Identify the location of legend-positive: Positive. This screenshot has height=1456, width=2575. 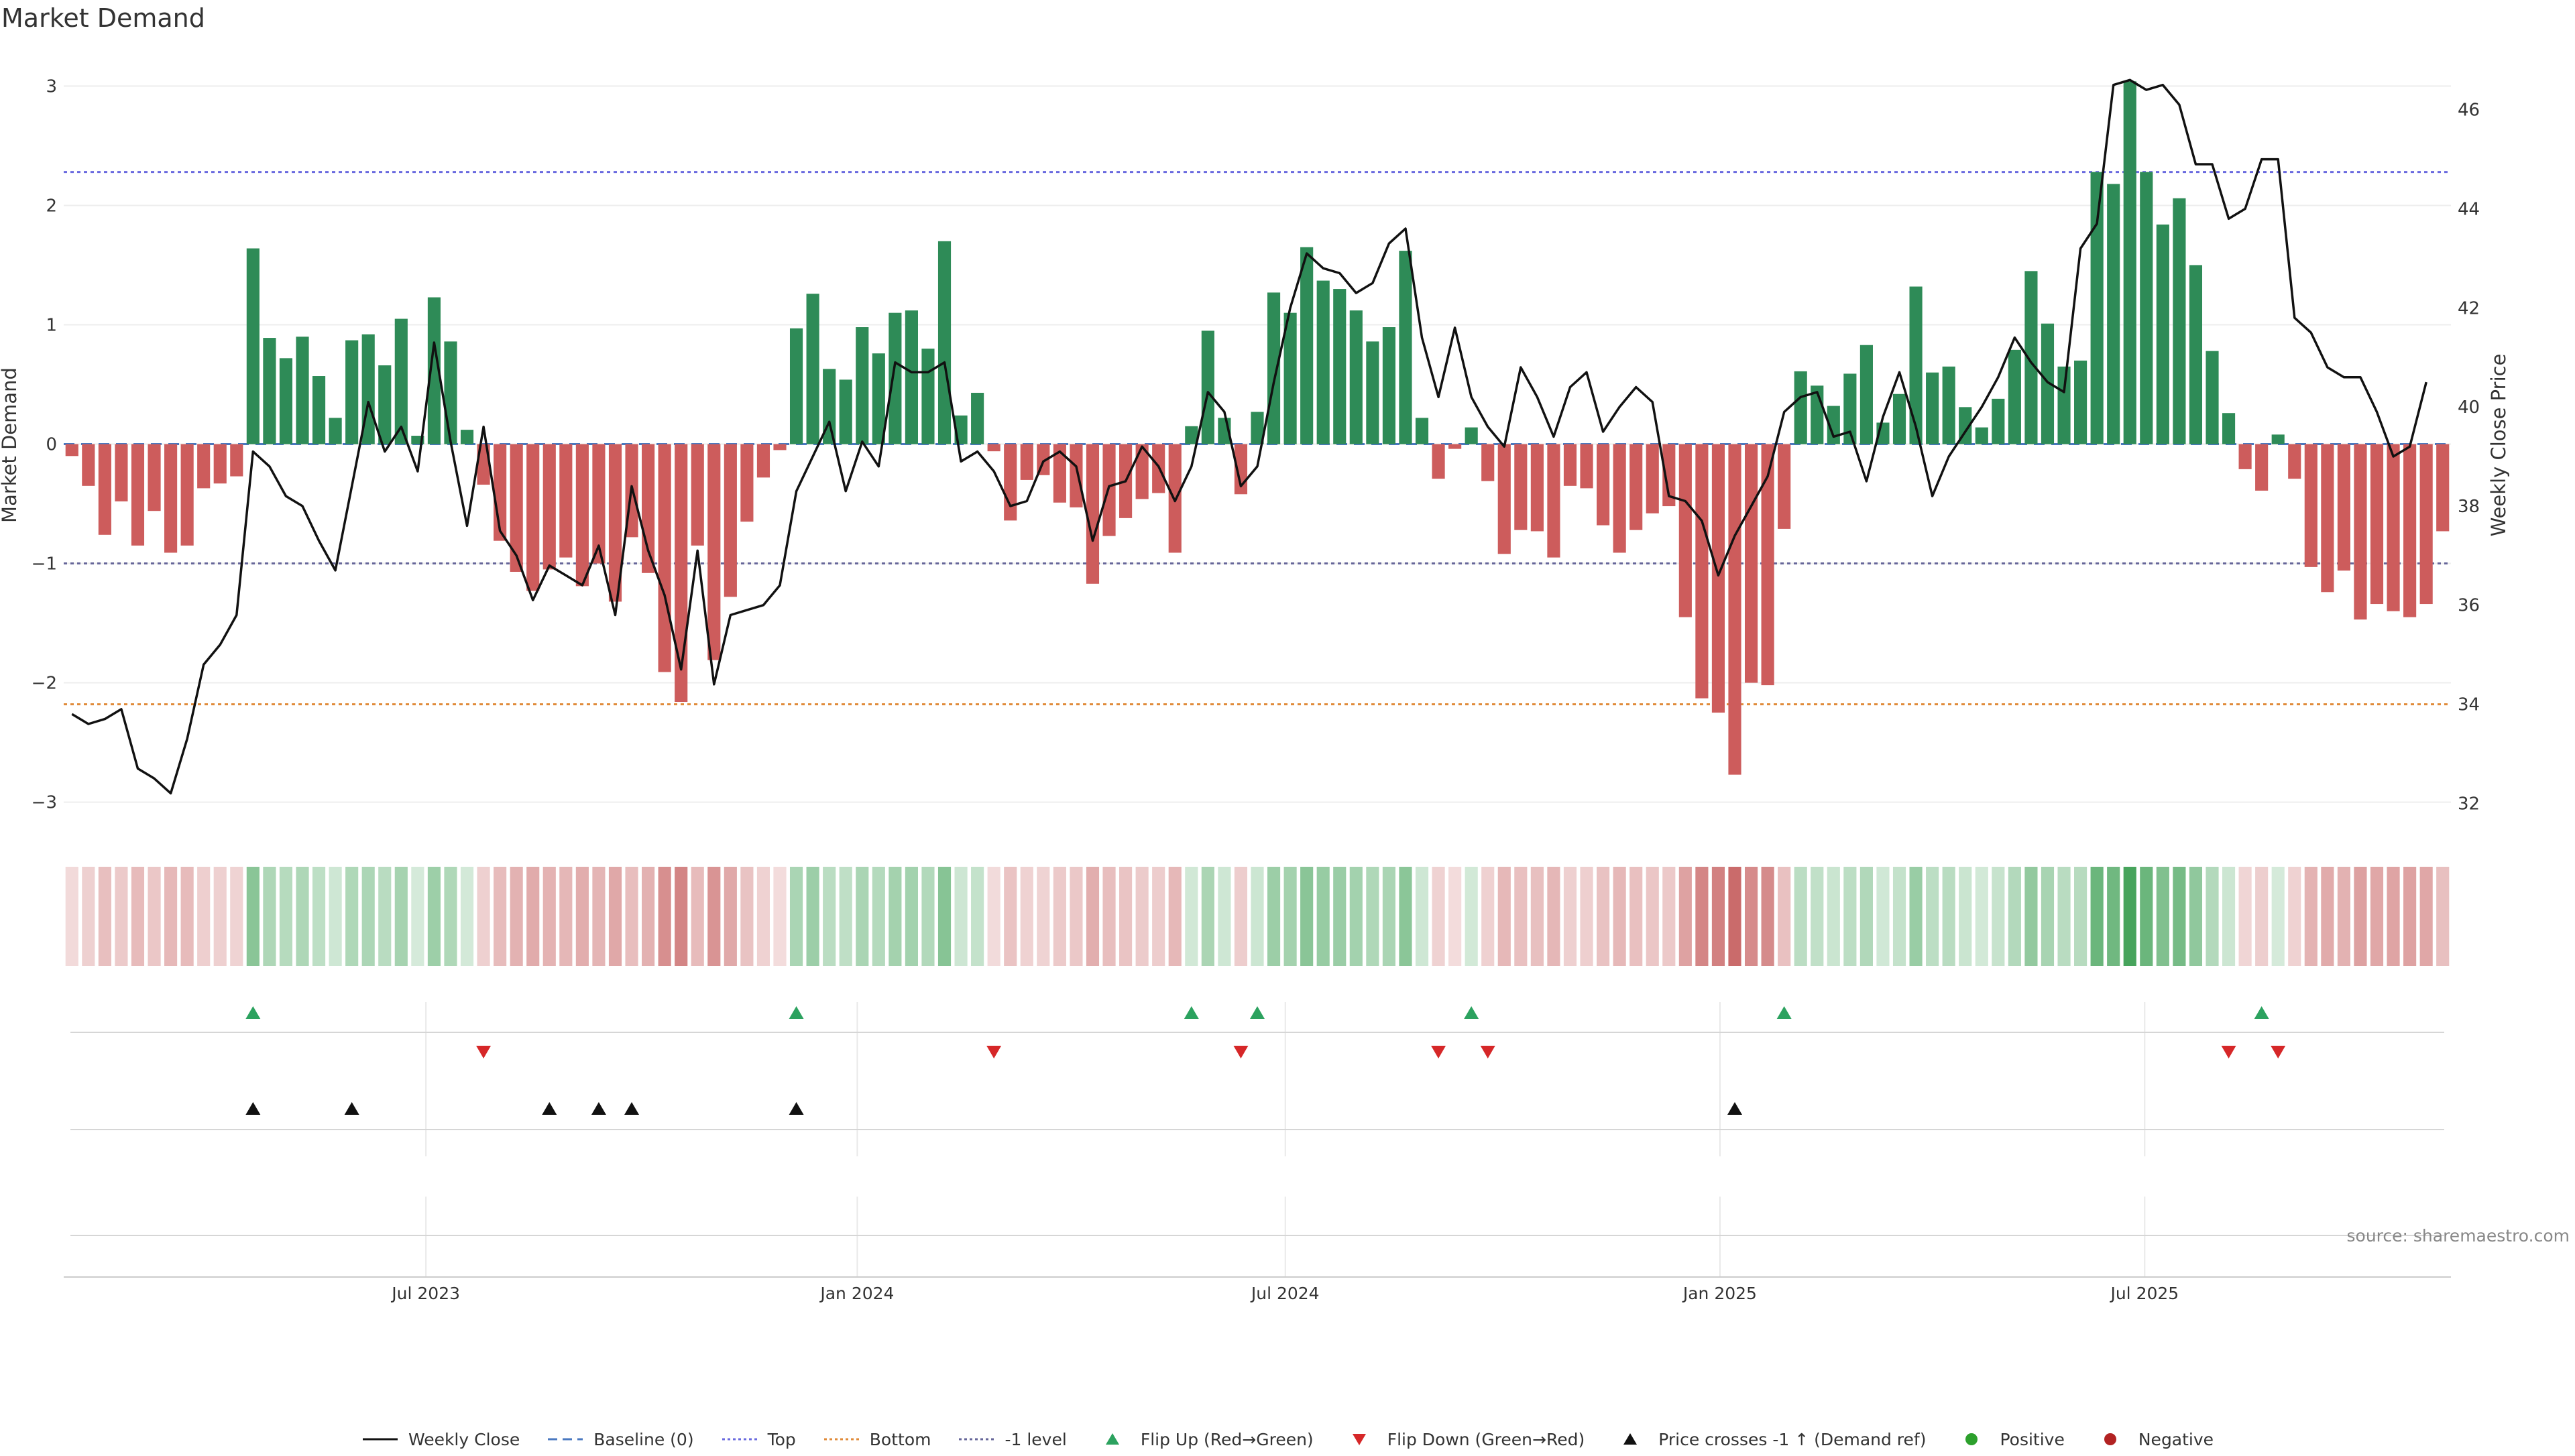
(2009, 1439).